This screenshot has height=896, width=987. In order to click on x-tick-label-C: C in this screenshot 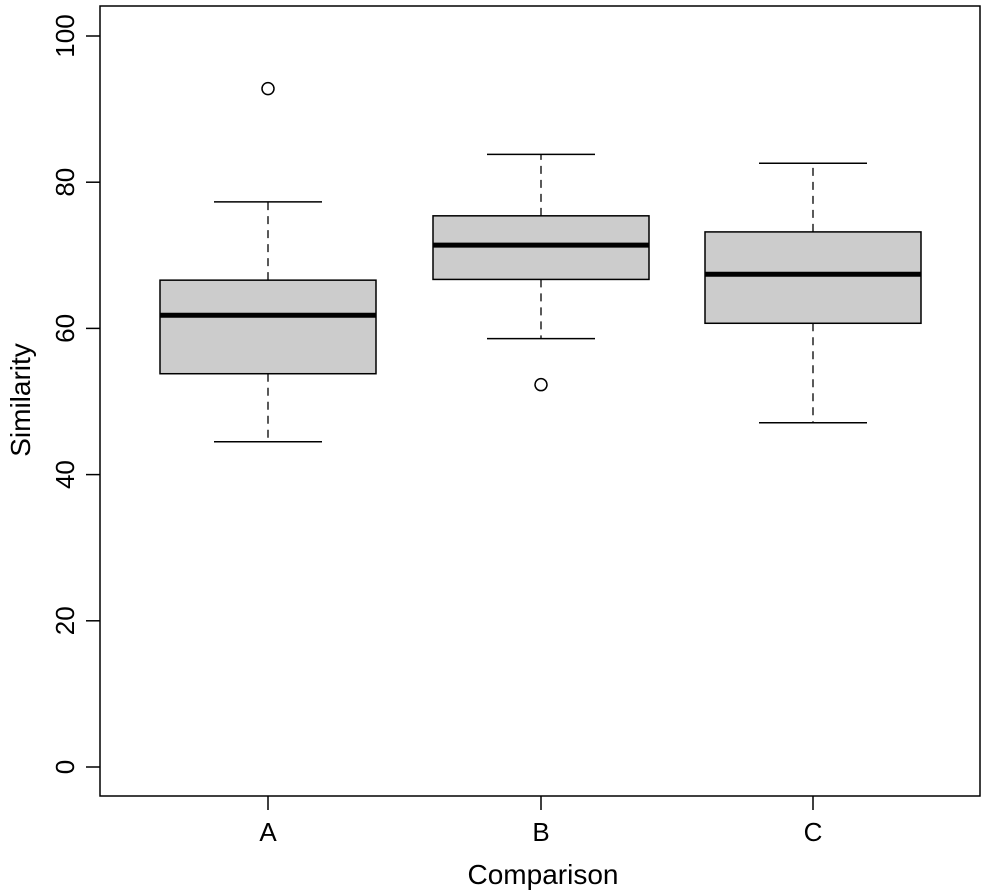, I will do `click(813, 832)`.